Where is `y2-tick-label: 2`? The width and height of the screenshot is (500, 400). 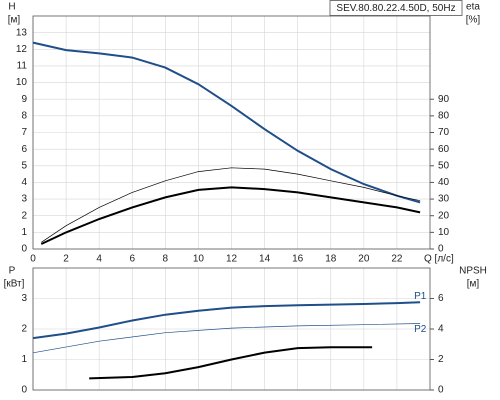
y2-tick-label: 2 is located at coordinates (441, 359).